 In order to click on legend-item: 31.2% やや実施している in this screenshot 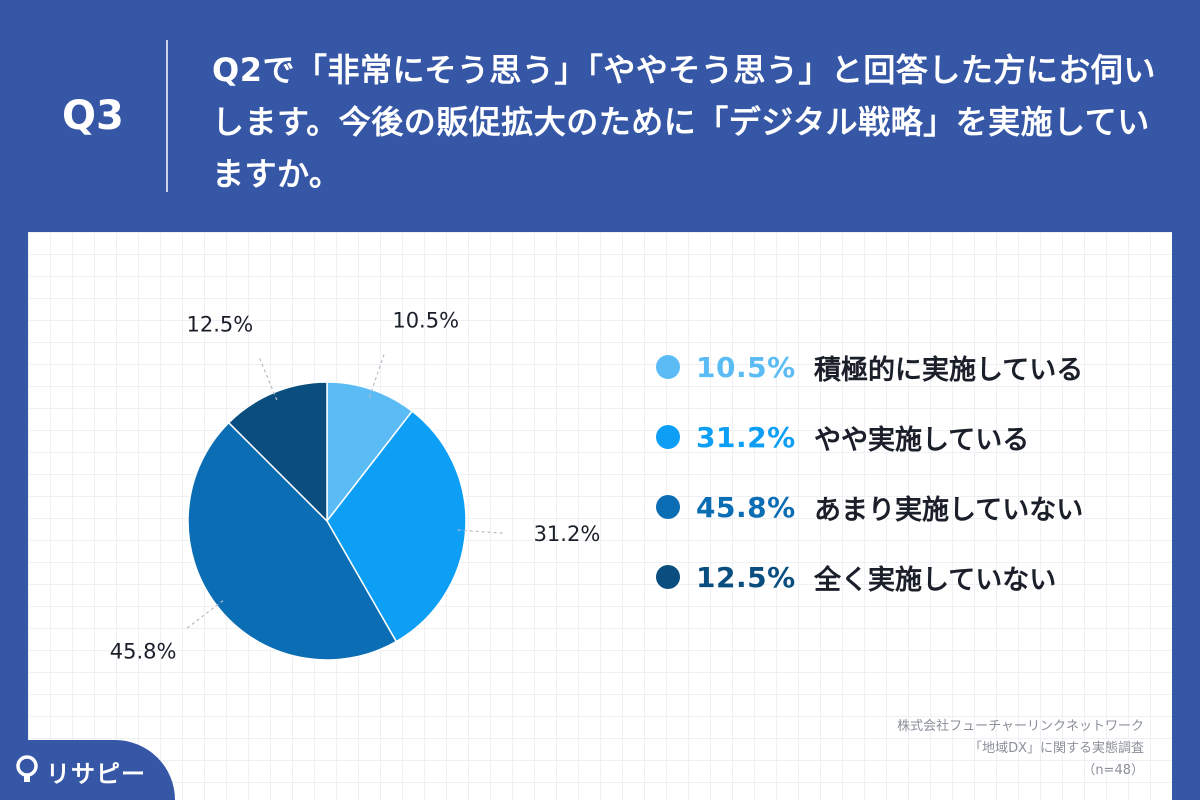, I will do `click(869, 437)`.